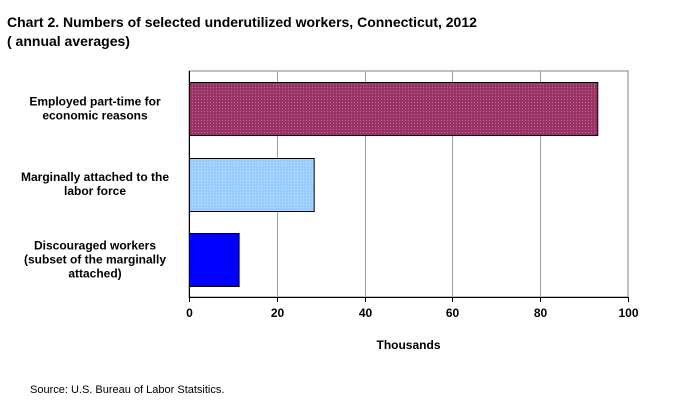 This screenshot has height=414, width=690. What do you see at coordinates (95, 102) in the screenshot?
I see `category-label: Employed part-time for` at bounding box center [95, 102].